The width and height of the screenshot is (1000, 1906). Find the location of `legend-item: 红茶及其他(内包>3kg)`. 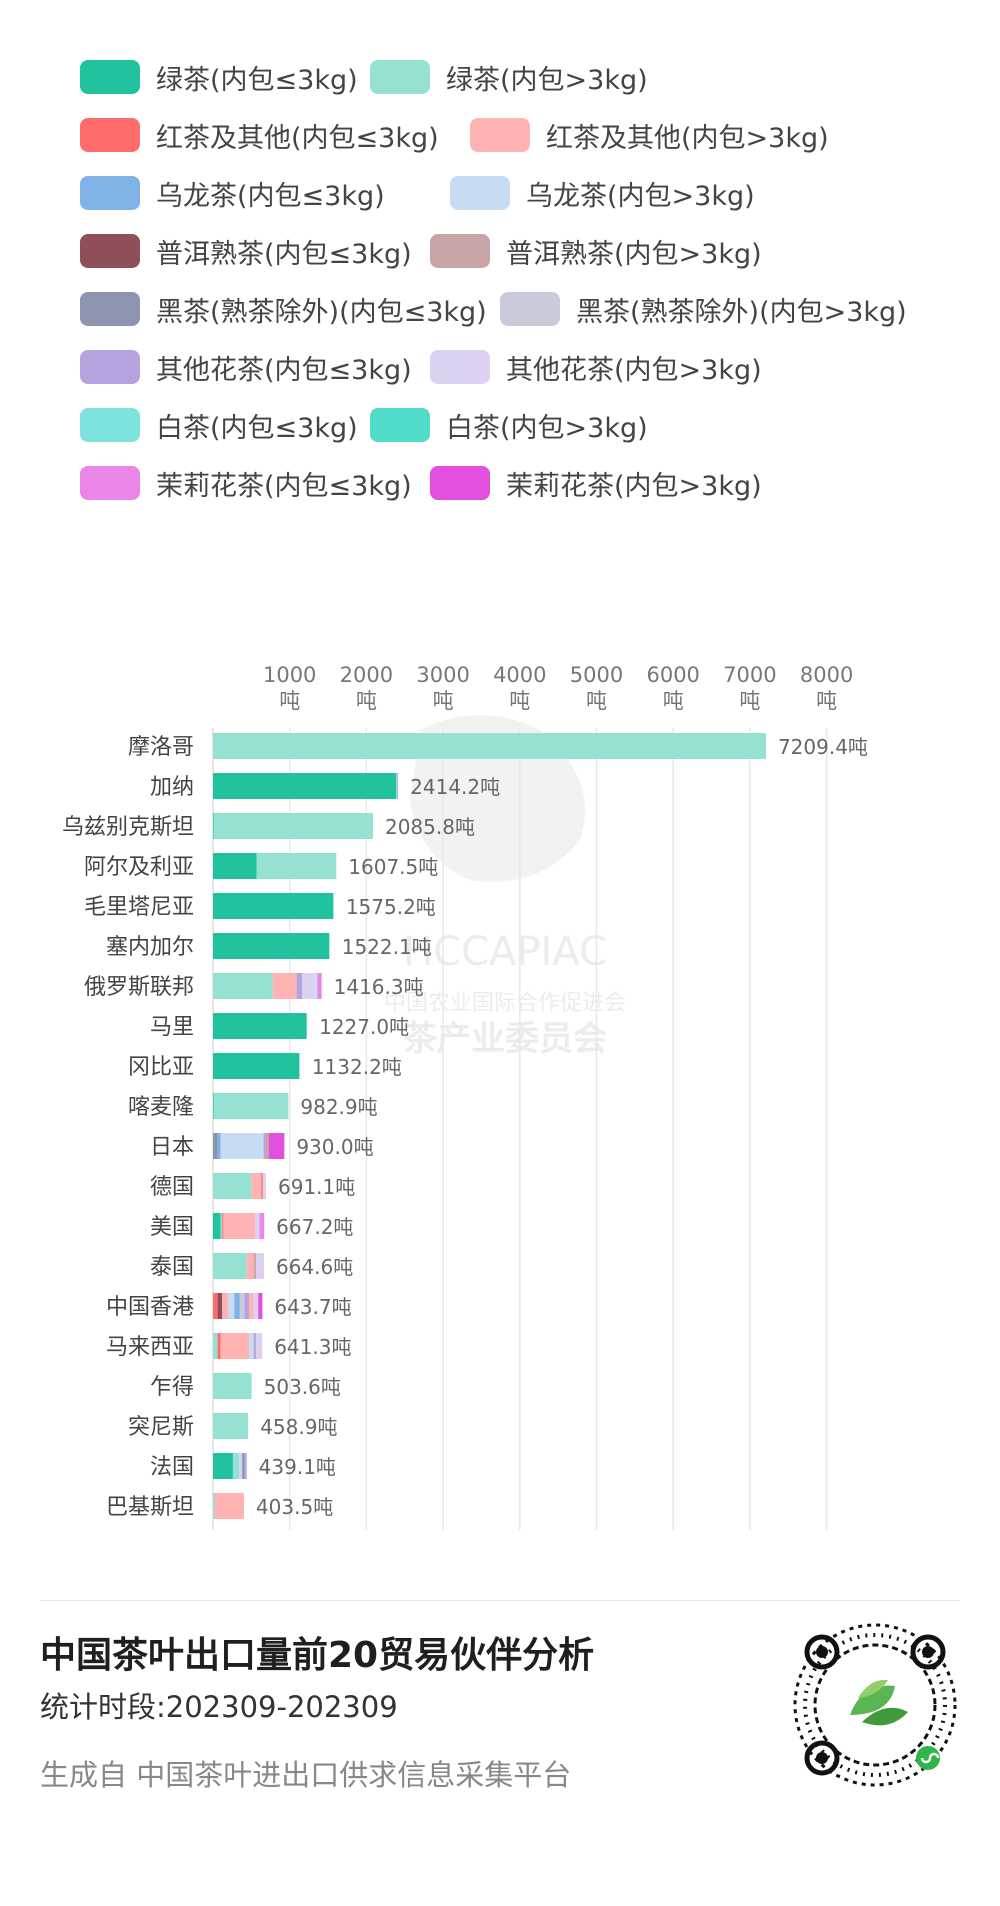

legend-item: 红茶及其他(内包>3kg) is located at coordinates (649, 135).